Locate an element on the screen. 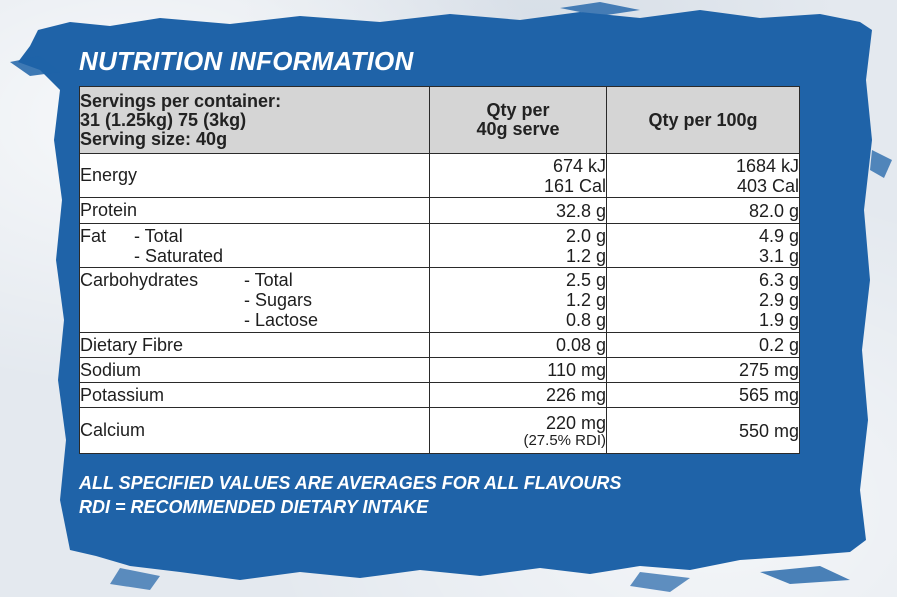 This screenshot has width=897, height=597. energy-100g-kj: 1684 kJ is located at coordinates (767, 165).